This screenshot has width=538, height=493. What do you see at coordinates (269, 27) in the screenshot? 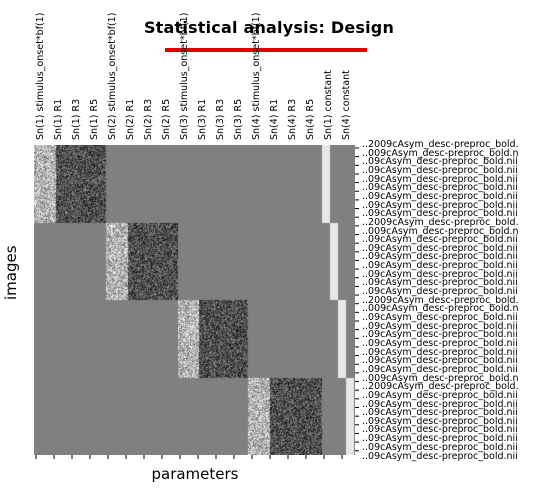
I see `figure-title: Statistical analysis: Design` at bounding box center [269, 27].